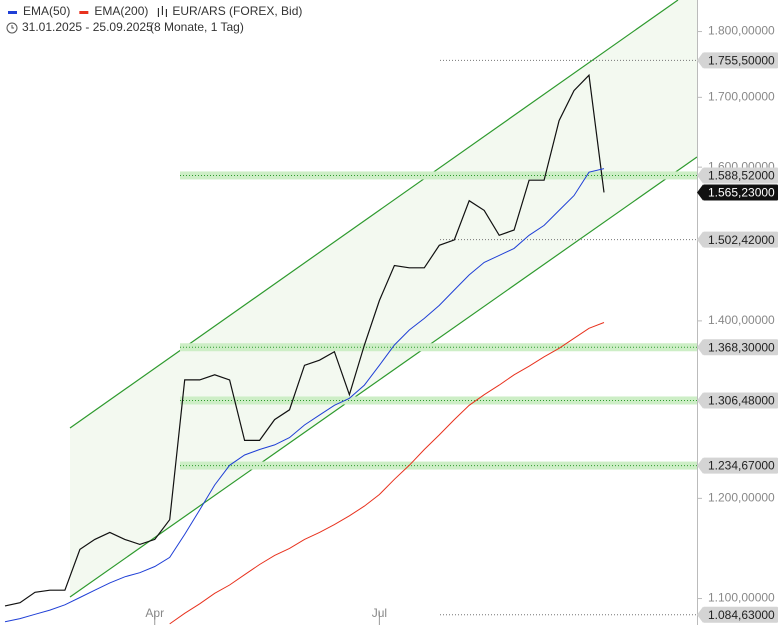  What do you see at coordinates (741, 598) in the screenshot?
I see `y-tick-label: 1.100,00000` at bounding box center [741, 598].